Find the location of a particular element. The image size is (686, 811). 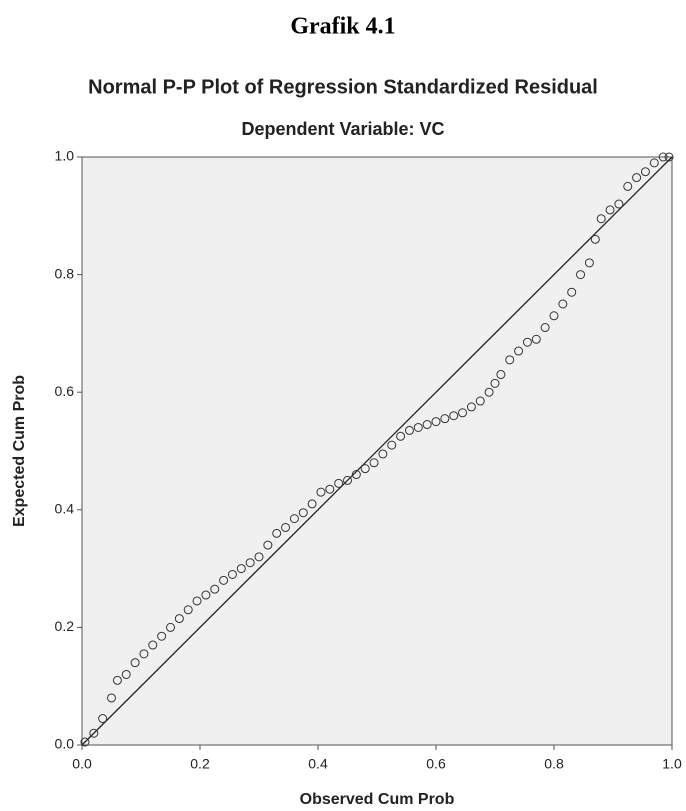

x-tick-label: 0.2 is located at coordinates (200, 764).